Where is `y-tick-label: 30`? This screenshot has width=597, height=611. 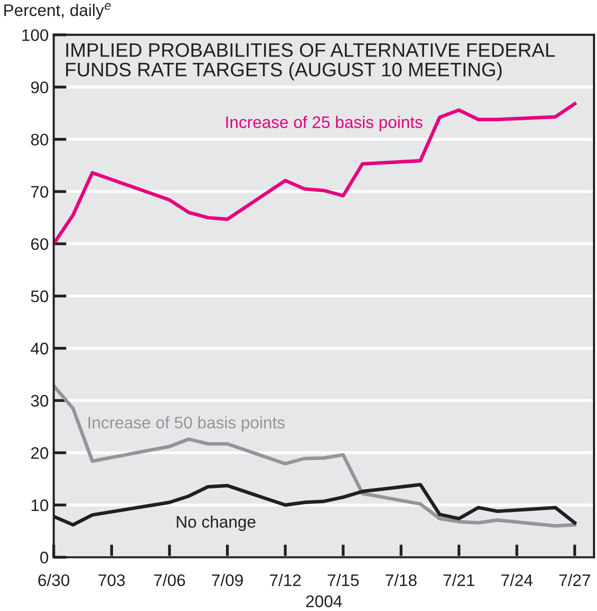
y-tick-label: 30 is located at coordinates (39, 400).